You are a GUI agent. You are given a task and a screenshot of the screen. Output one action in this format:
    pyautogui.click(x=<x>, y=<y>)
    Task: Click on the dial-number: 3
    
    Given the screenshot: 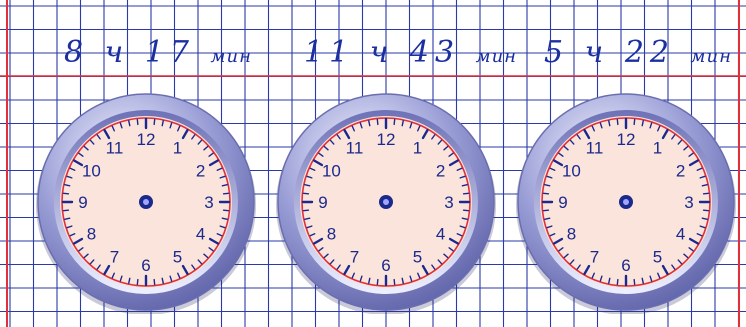 What is the action you would take?
    pyautogui.click(x=448, y=202)
    